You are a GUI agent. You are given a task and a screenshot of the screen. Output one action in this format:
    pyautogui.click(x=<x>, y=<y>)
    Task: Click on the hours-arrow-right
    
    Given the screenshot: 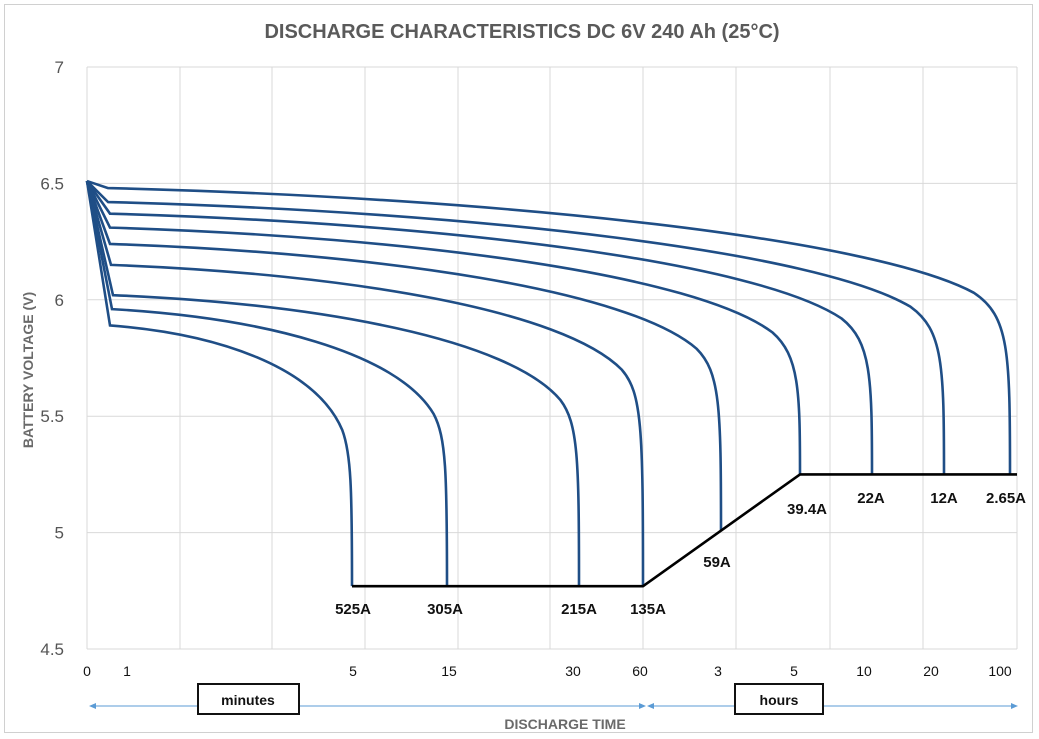 What is the action you would take?
    pyautogui.click(x=1014, y=706)
    